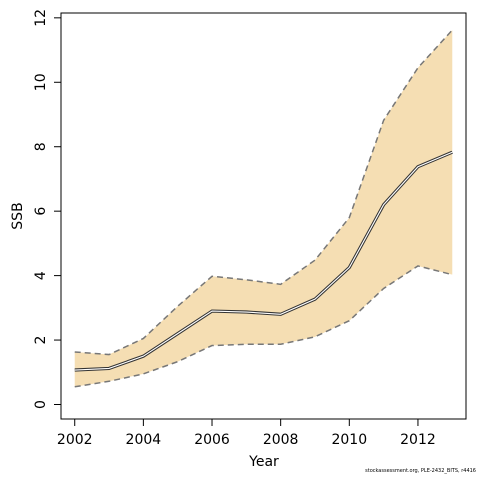 This screenshot has height=480, width=480. I want to click on x-tick-label-2008: 2008, so click(281, 440).